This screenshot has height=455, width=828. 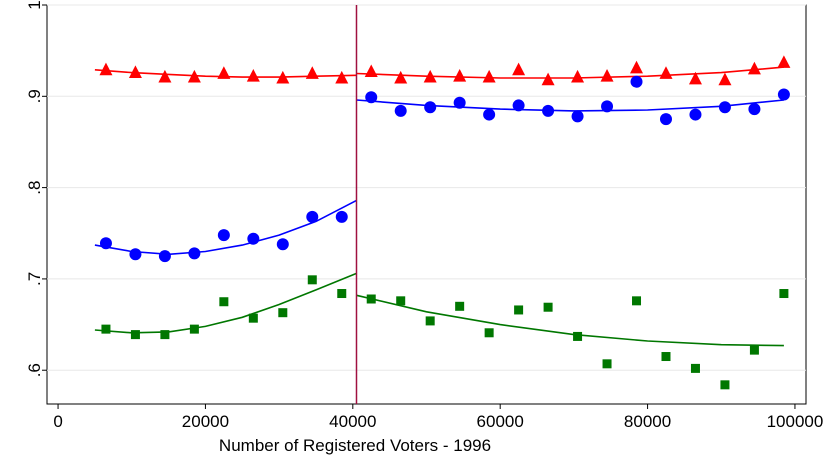 What do you see at coordinates (795, 421) in the screenshot?
I see `x-tick-label: 100000` at bounding box center [795, 421].